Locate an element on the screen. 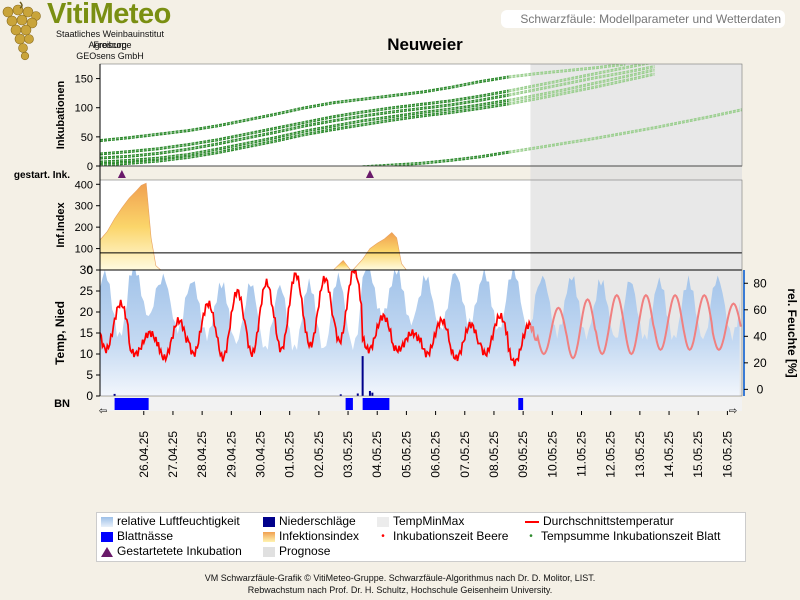 Image resolution: width=800 pixels, height=600 pixels. x-tick-label: 15.05.25 is located at coordinates (698, 454).